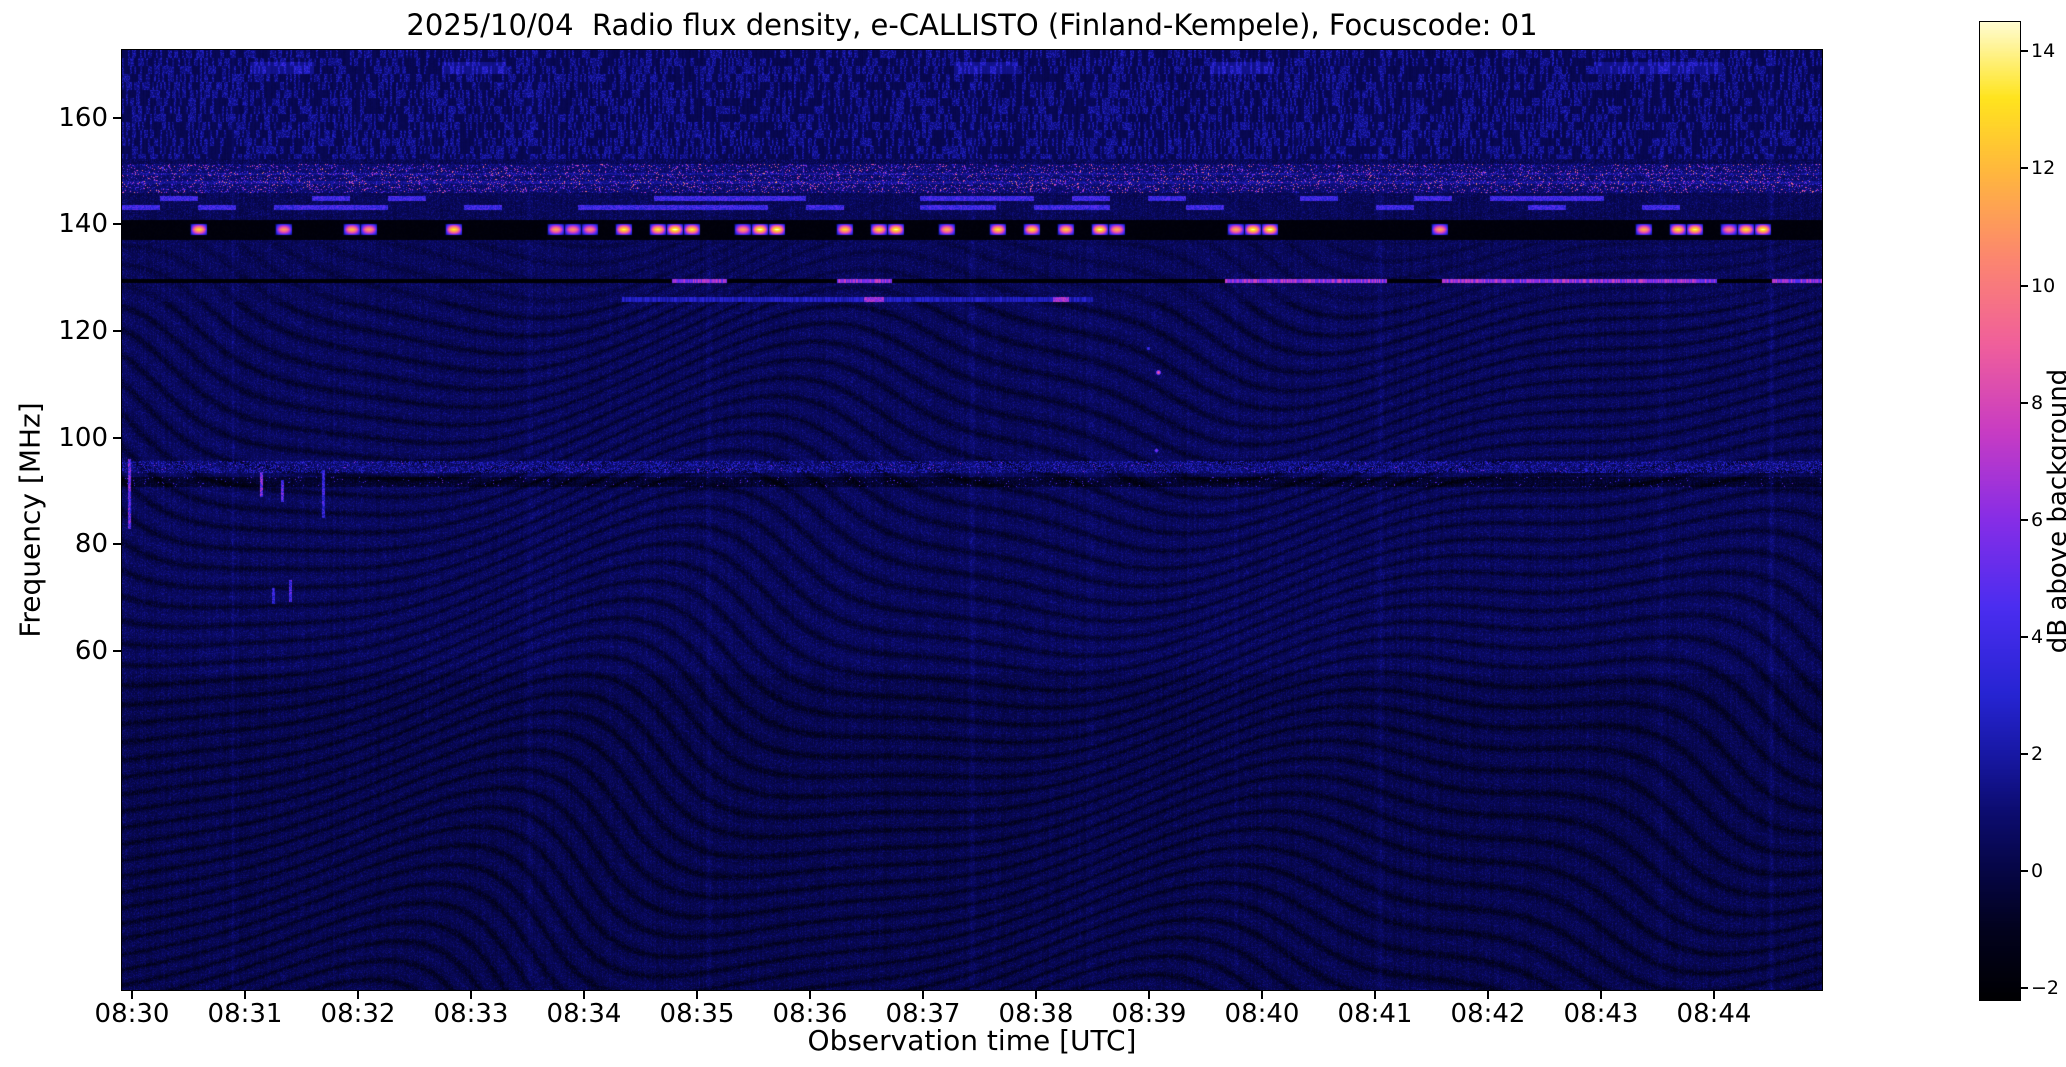 Image resolution: width=2066 pixels, height=1067 pixels. I want to click on x-tick-label: 08:44, so click(1714, 1014).